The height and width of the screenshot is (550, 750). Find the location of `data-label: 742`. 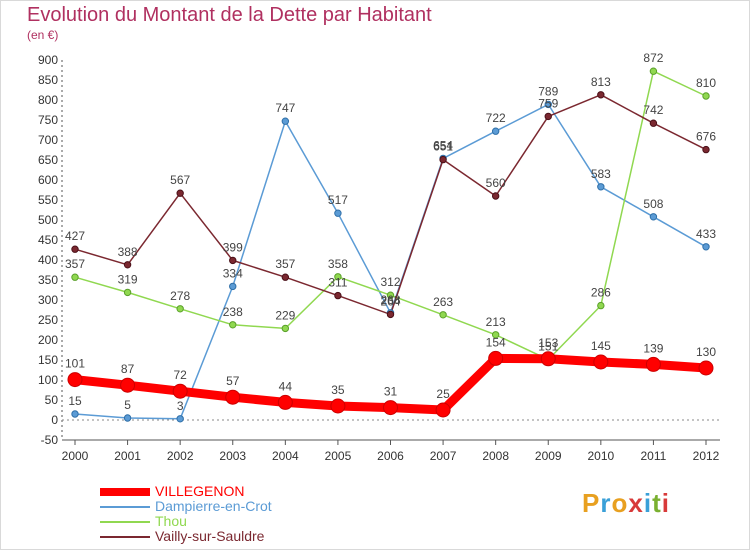

data-label: 742 is located at coordinates (653, 110).